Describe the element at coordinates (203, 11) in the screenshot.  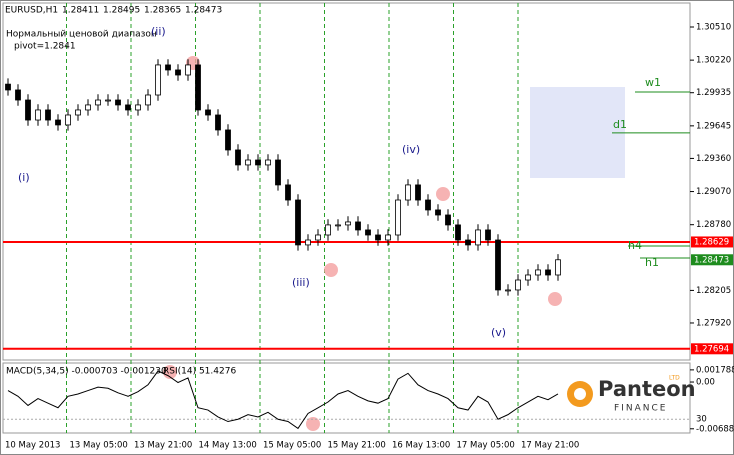
I see `header-value: 1.28473` at that location.